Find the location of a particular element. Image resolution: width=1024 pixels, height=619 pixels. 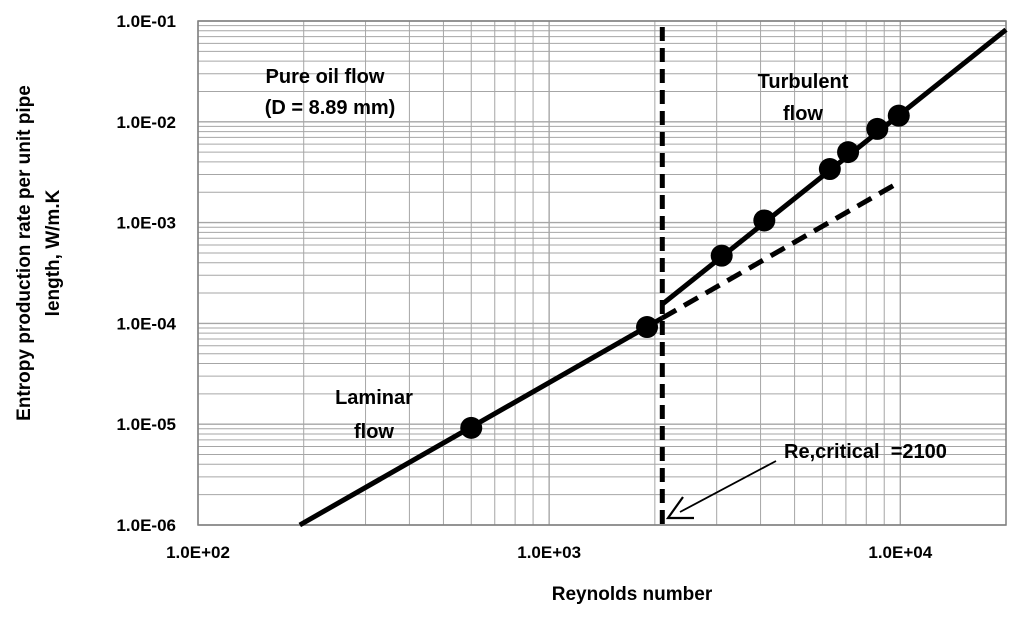

critical-re-label: Re,critical =2100 is located at coordinates (865, 452).